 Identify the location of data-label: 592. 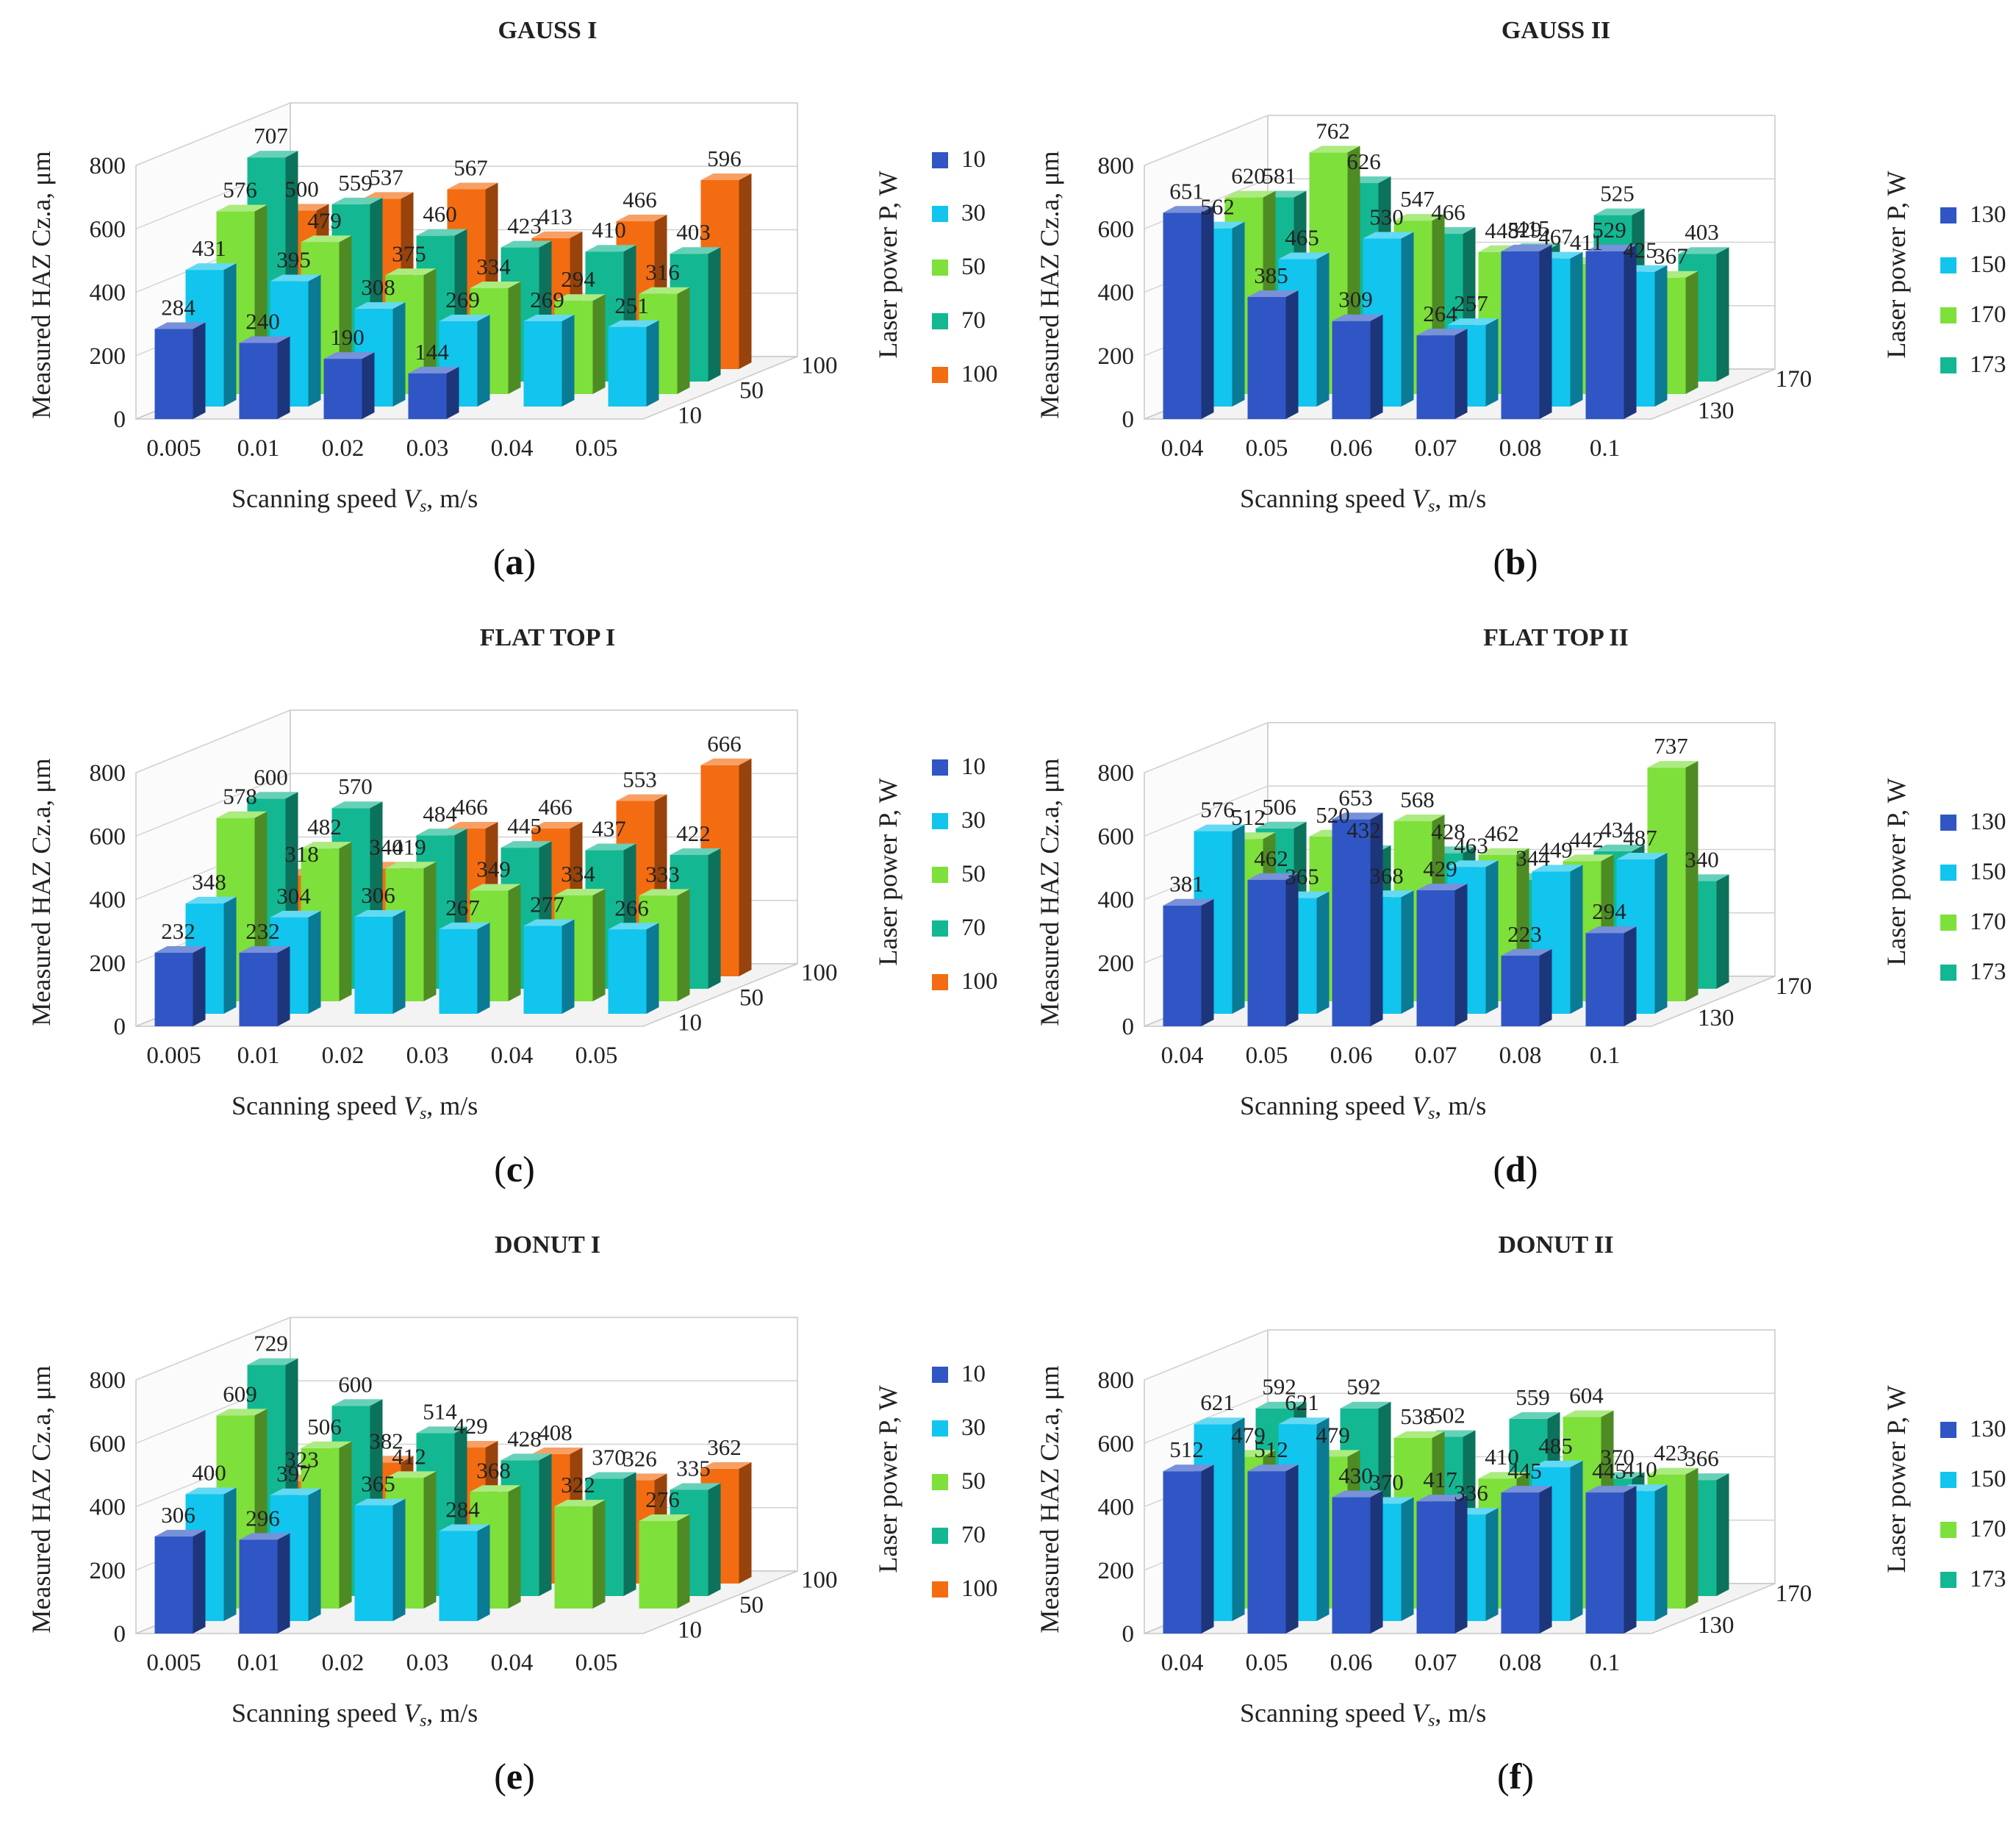
(1363, 1387).